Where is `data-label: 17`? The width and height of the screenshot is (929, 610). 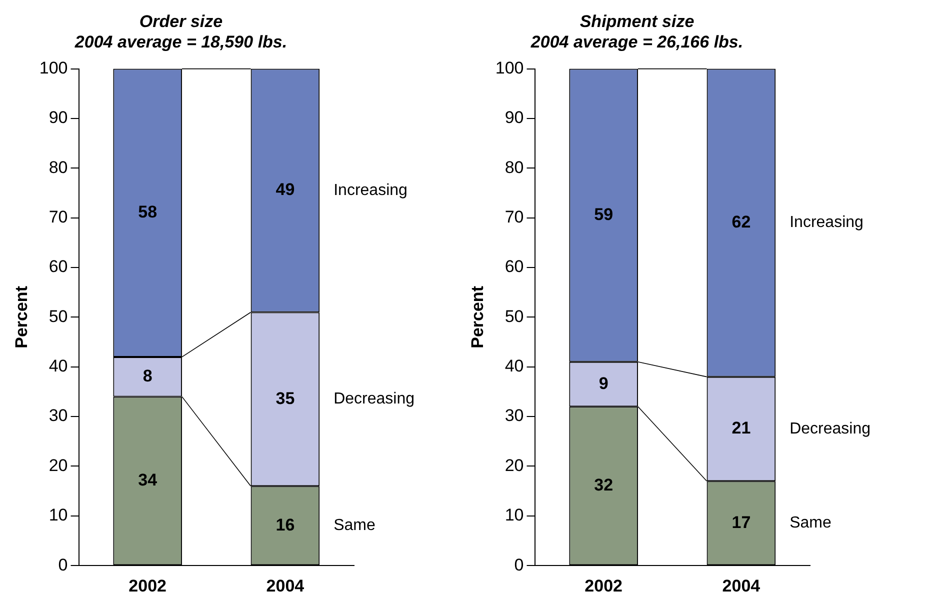 data-label: 17 is located at coordinates (741, 522).